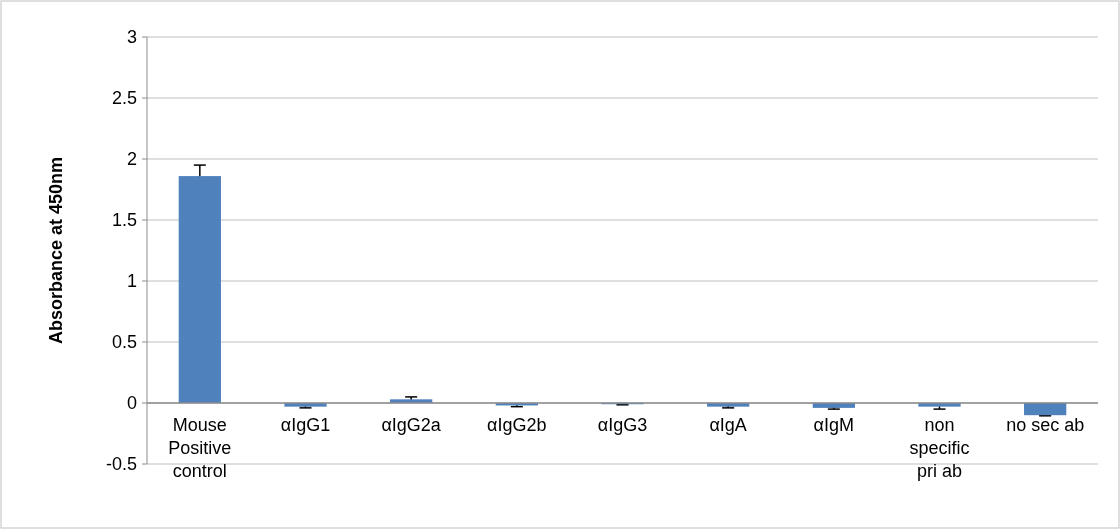  I want to click on y-axis-title: Absorbance at 450nm, so click(56, 250).